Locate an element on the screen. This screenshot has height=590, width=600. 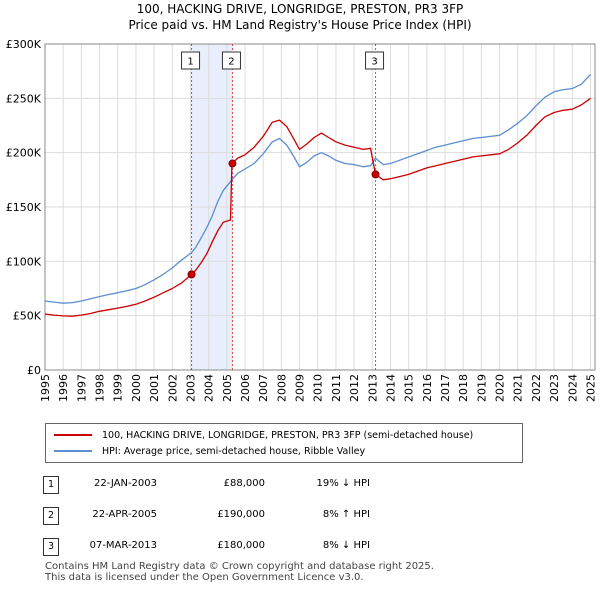
y-tick-label: £250K is located at coordinates (24, 98).